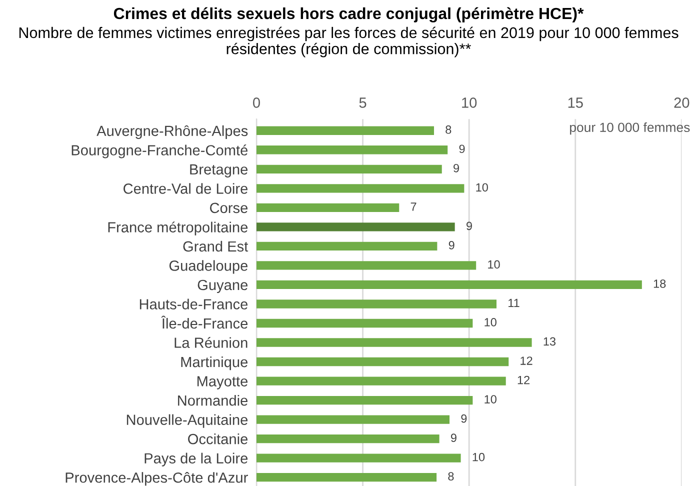  Describe the element at coordinates (213, 400) in the screenshot. I see `y-tick-label: Normandie` at that location.